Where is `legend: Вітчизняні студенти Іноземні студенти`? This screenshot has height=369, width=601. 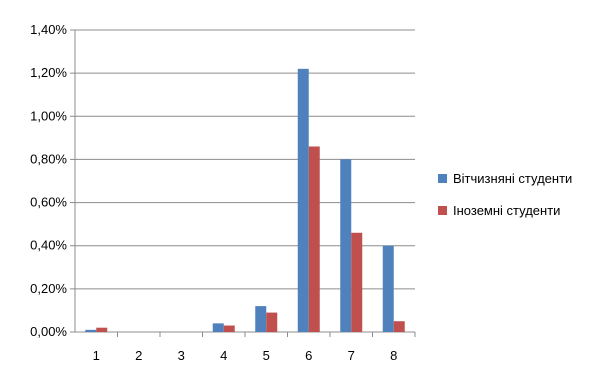
legend: Вітчизняні студенти Іноземні студенти is located at coordinates (505, 200).